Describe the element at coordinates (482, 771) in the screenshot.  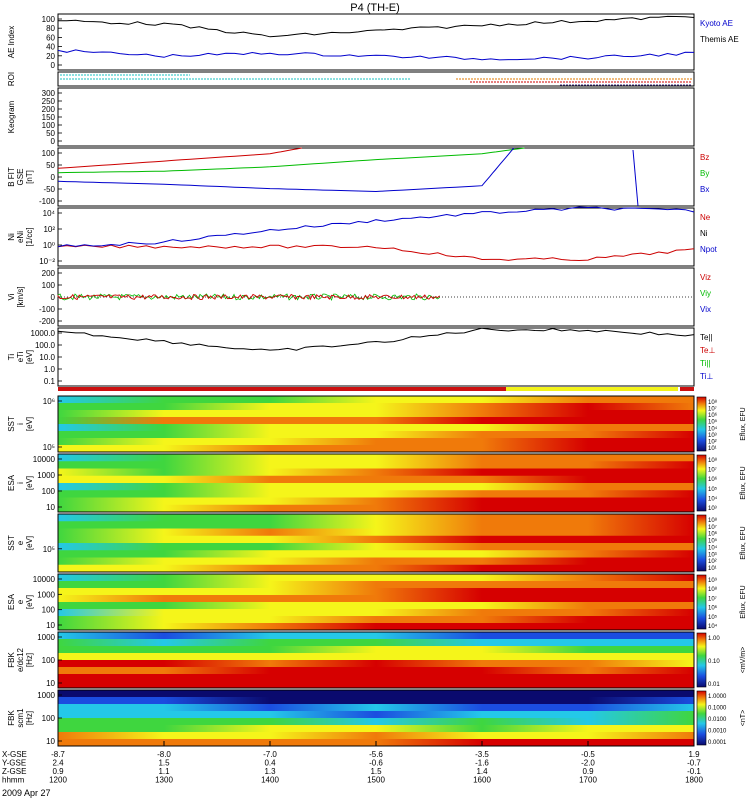
I see `orbit-row-value: 1.4` at that location.